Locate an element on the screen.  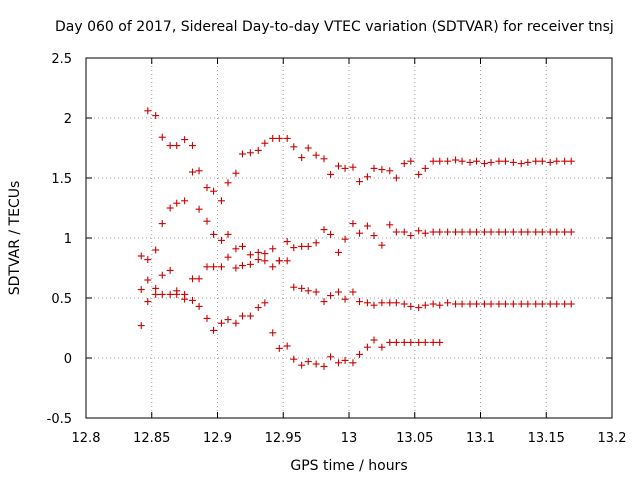
y-tick-label: 2 is located at coordinates (68, 119).